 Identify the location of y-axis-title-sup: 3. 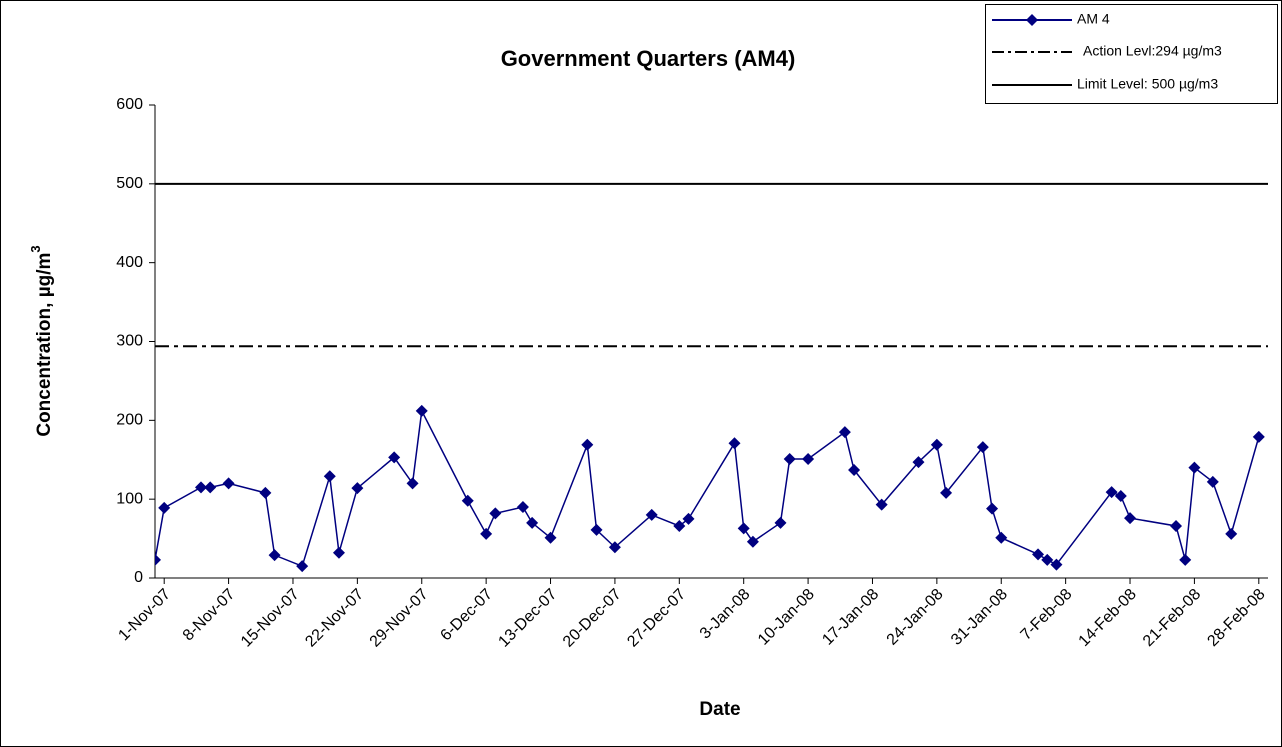
(35, 248).